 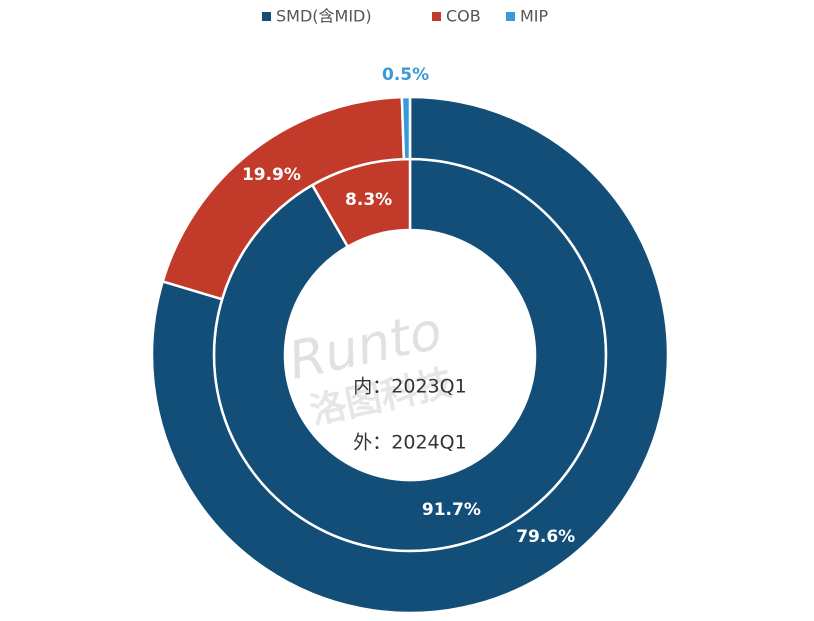 What do you see at coordinates (406, 128) in the screenshot?
I see `donut-slice` at bounding box center [406, 128].